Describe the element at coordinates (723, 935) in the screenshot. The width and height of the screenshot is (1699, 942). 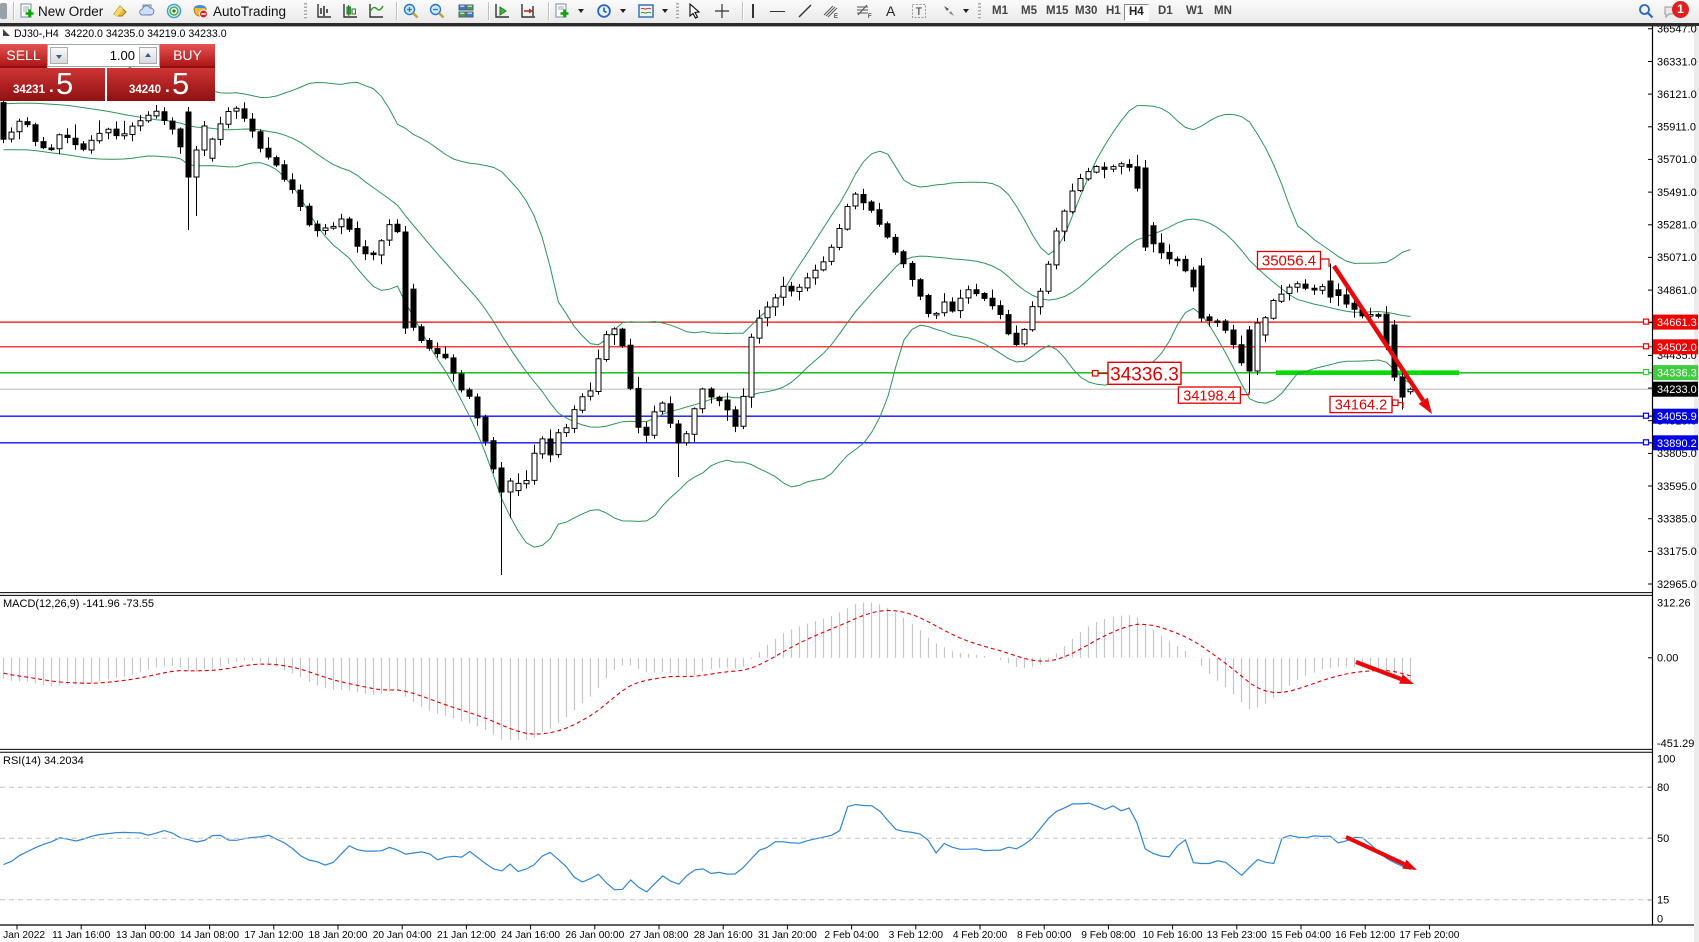
I see `svg-text: 28 Jan 16:00` at that location.